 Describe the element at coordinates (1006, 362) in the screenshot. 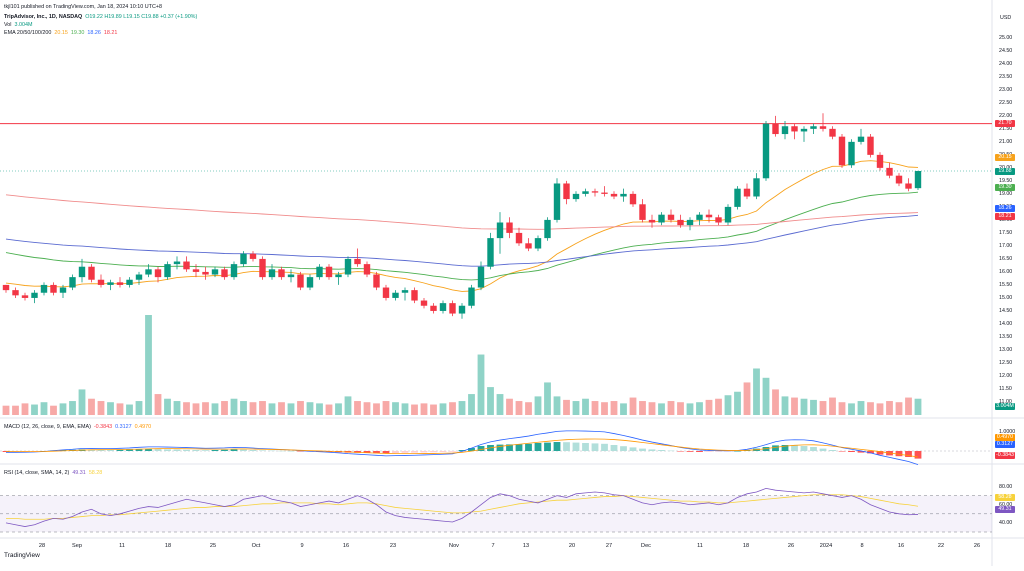

I see `price-tick-label: 12.50` at that location.